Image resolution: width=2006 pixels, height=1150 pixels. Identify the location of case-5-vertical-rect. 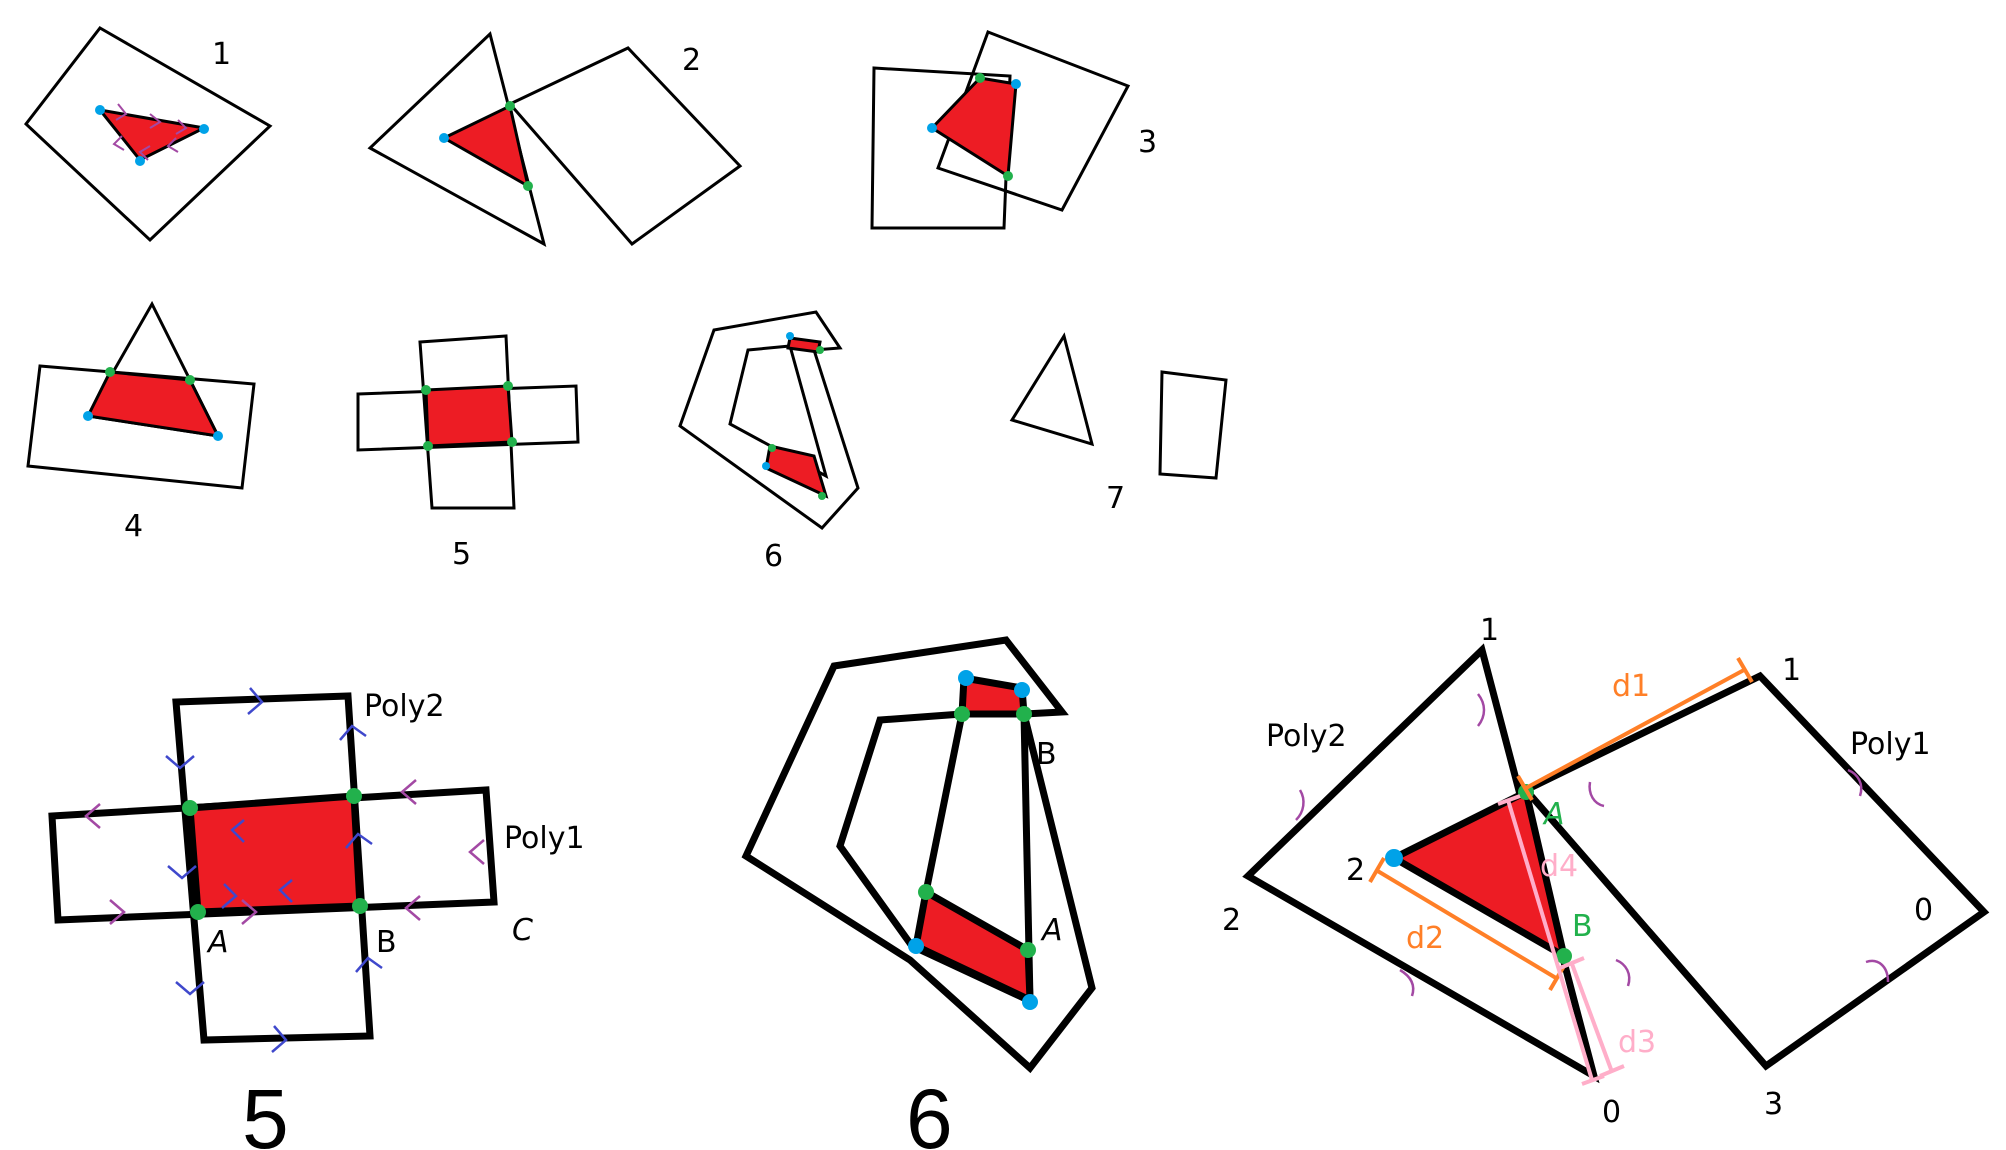
(467, 422).